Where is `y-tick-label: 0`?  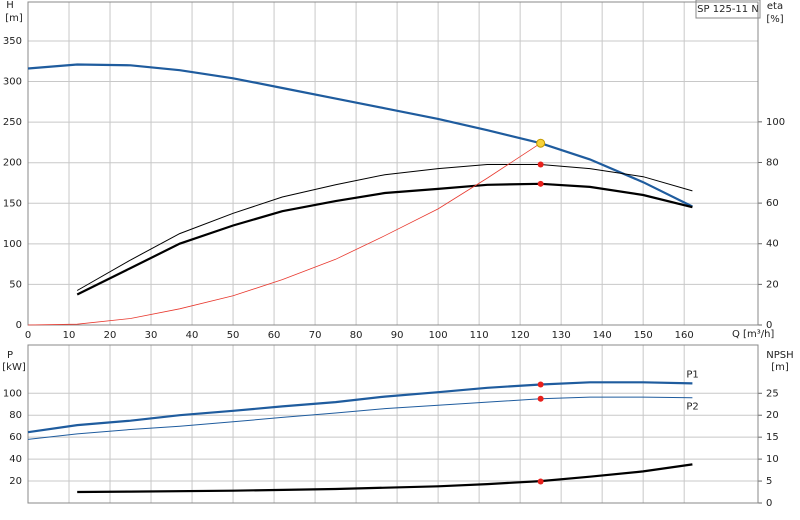
y-tick-label: 0 is located at coordinates (19, 325).